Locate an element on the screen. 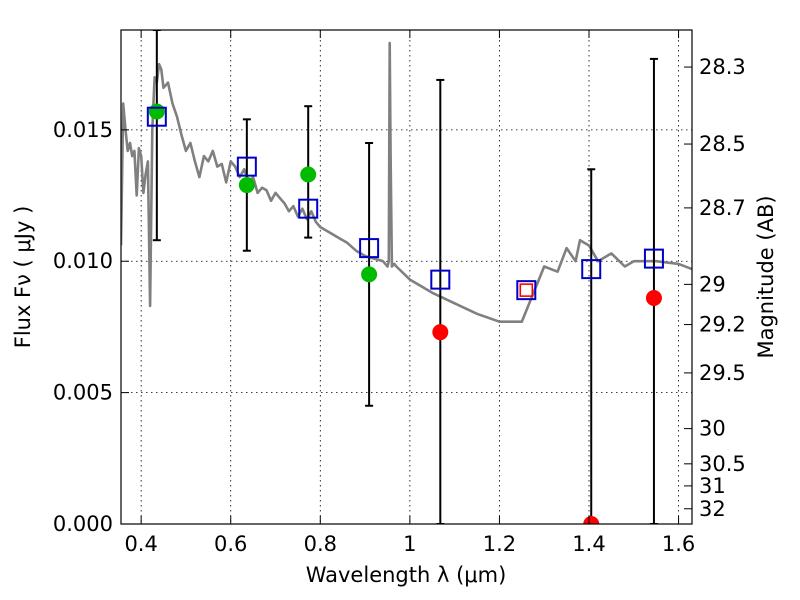 The width and height of the screenshot is (800, 600). mag-tick-label: 31 is located at coordinates (712, 486).